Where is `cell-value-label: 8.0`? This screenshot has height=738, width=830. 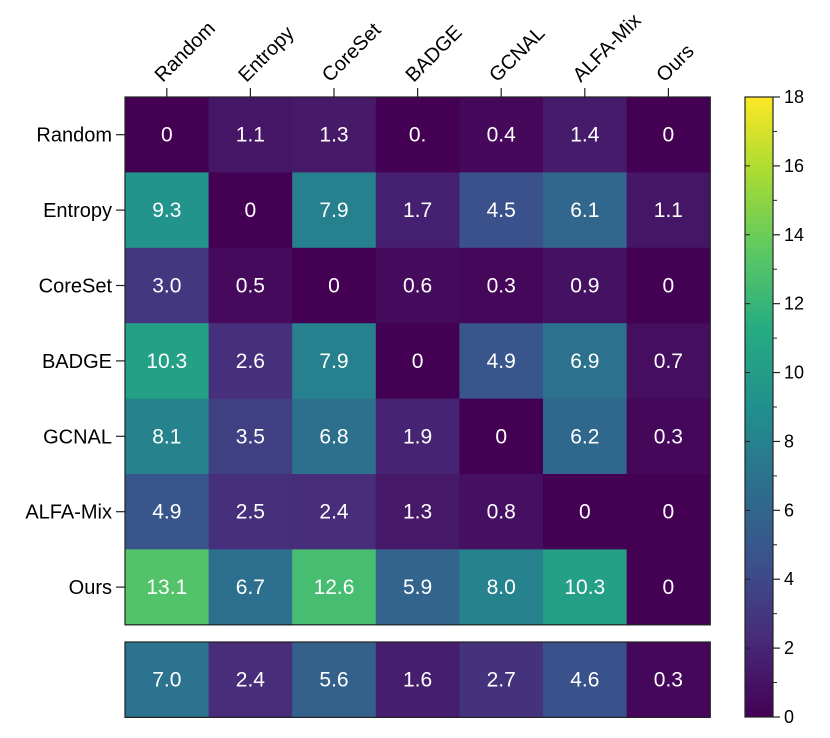
cell-value-label: 8.0 is located at coordinates (501, 587).